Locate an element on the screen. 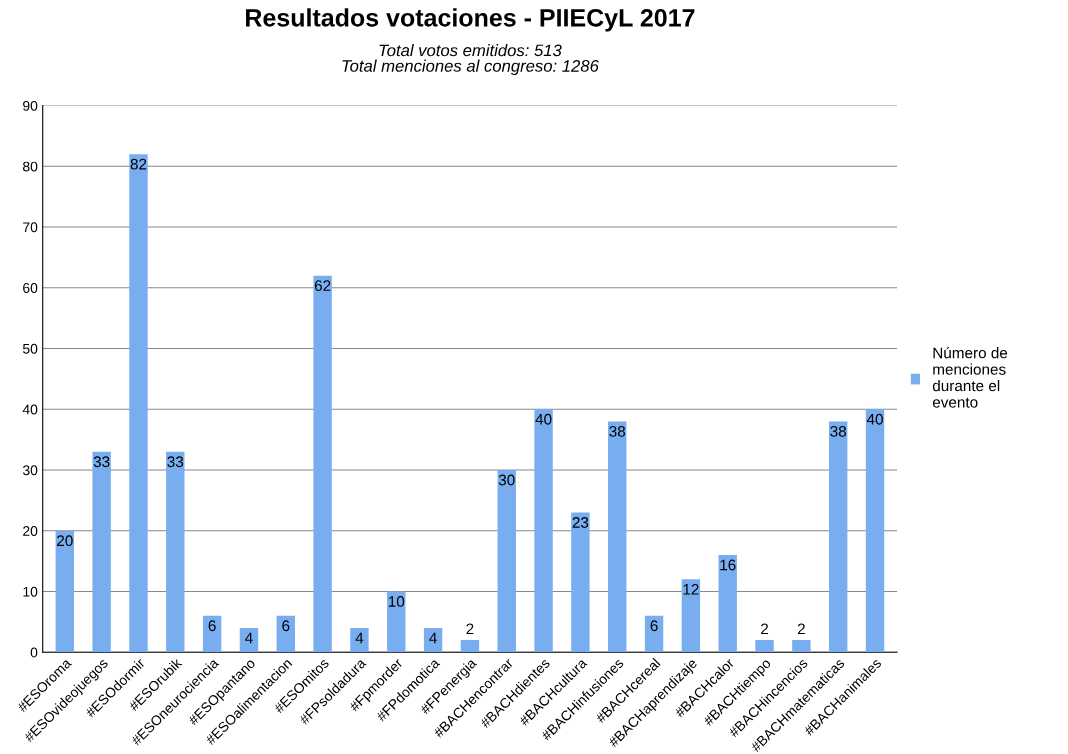 This screenshot has width=1068, height=754. chart-title: Resultados votaciones - PIIECyL 2017 is located at coordinates (470, 20).